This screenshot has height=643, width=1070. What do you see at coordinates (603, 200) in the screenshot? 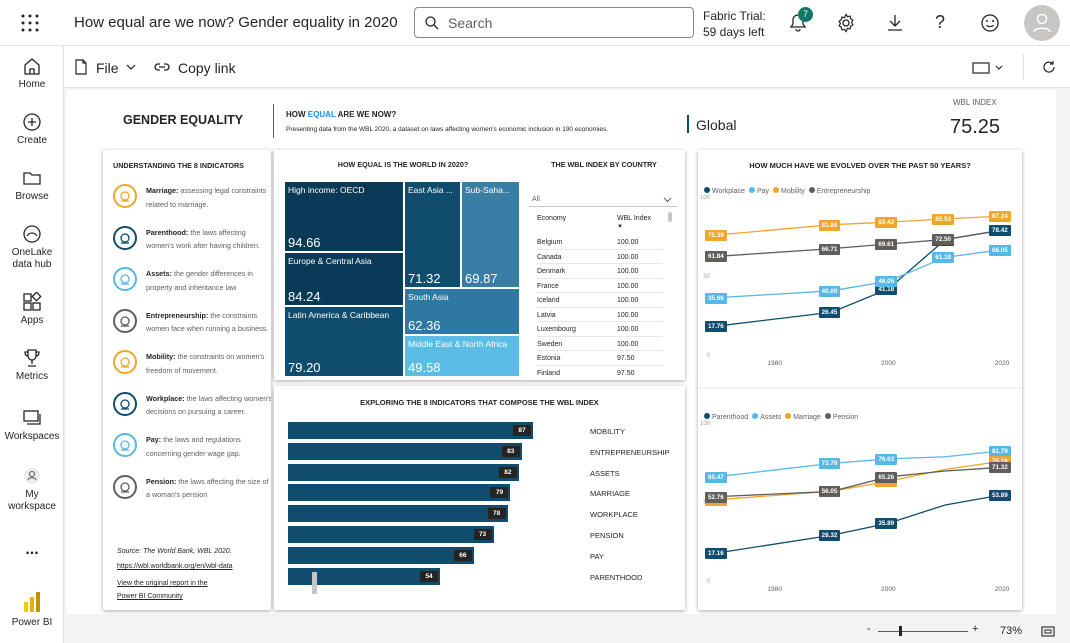
I see `economy-filter-dropdown: All` at bounding box center [603, 200].